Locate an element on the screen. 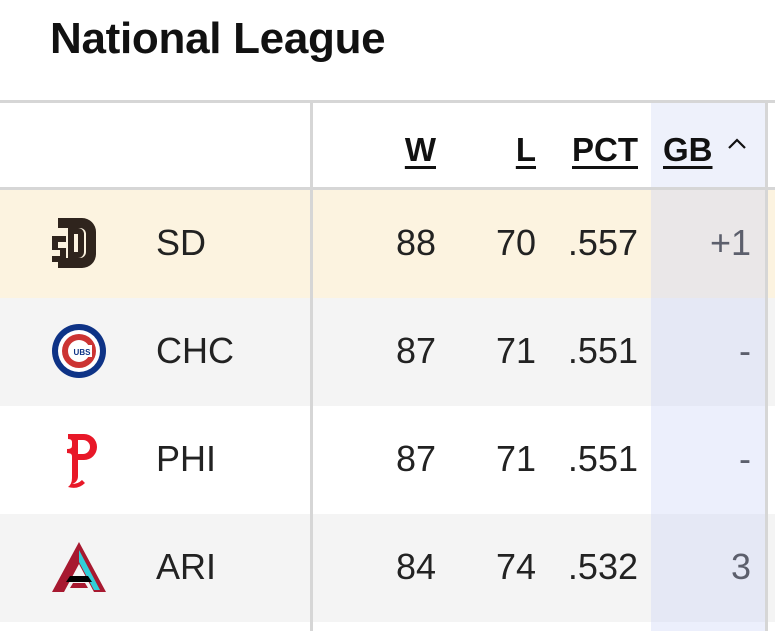 The height and width of the screenshot is (631, 775). header-gb: GB is located at coordinates (688, 149).